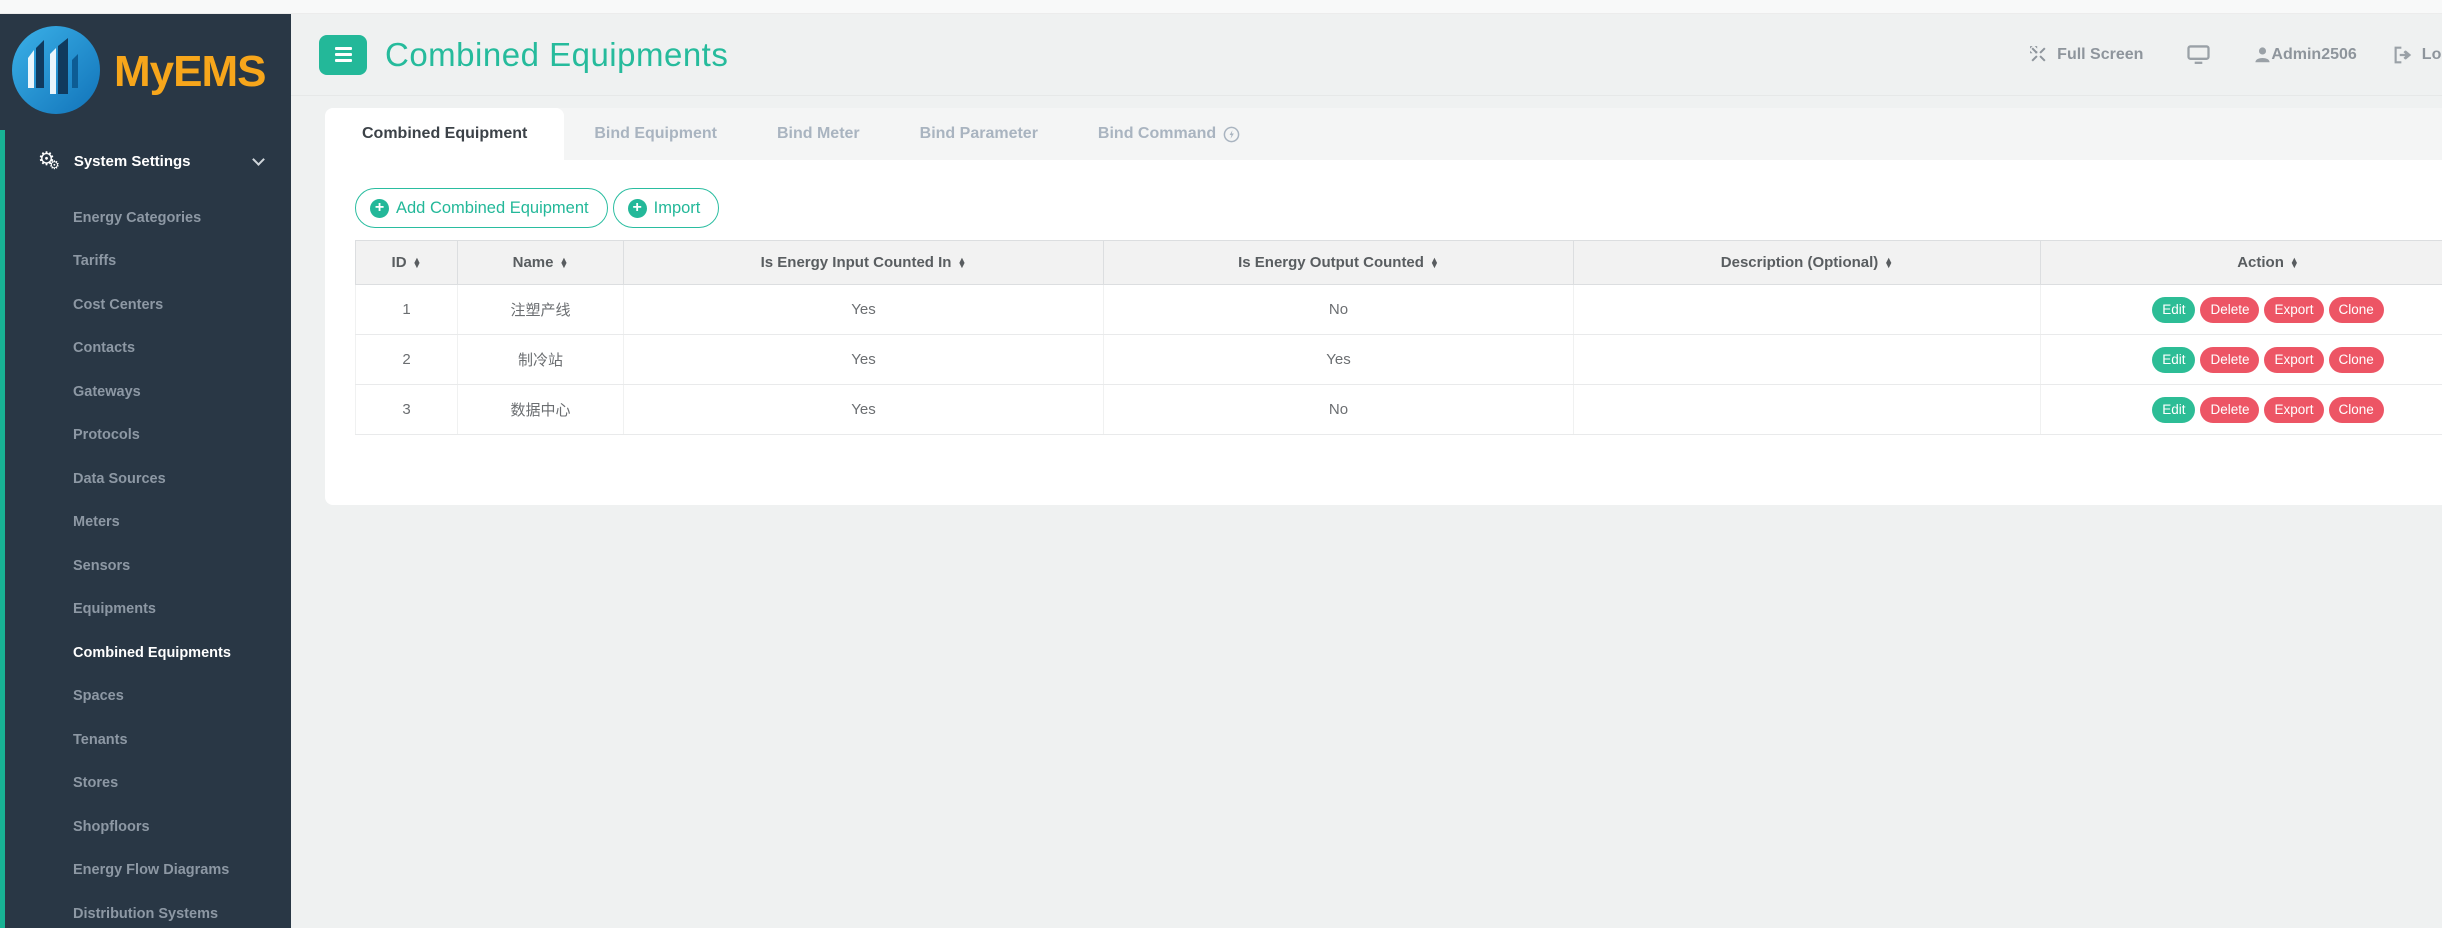  I want to click on import-button: + Import, so click(666, 208).